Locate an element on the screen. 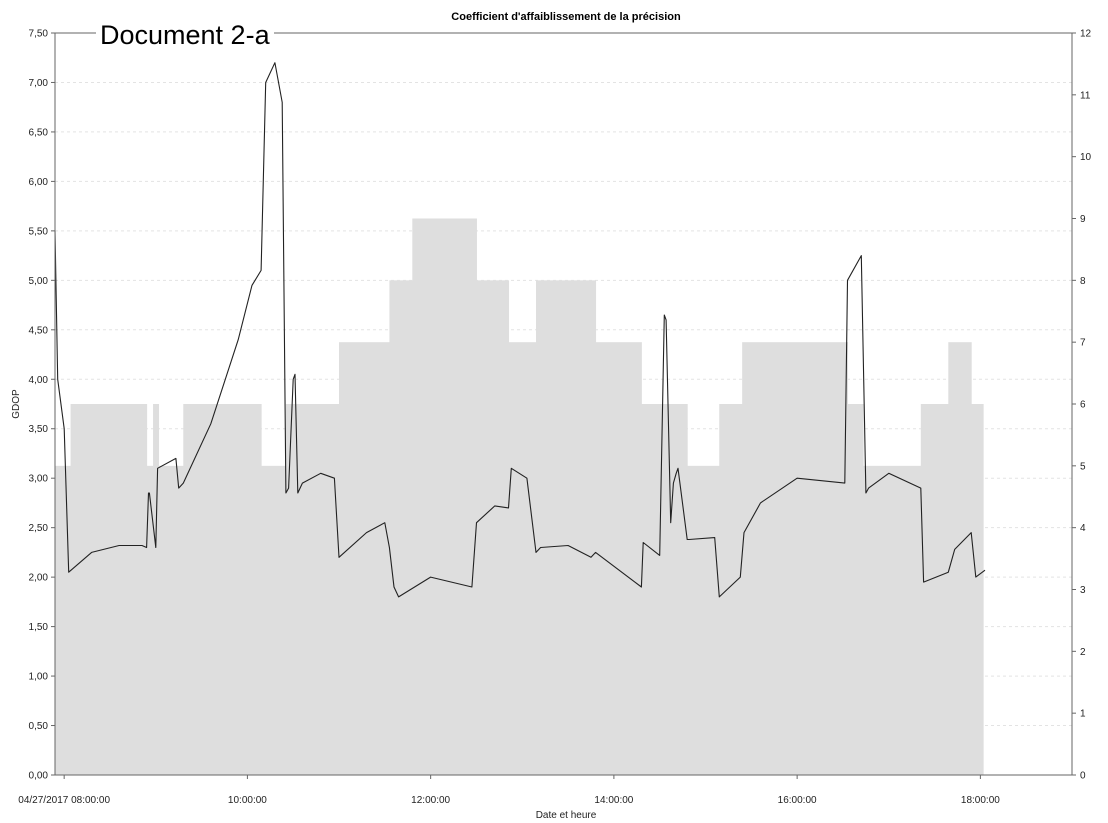  x-tick-label: 04/27/2017 08:00:00 is located at coordinates (64, 800).